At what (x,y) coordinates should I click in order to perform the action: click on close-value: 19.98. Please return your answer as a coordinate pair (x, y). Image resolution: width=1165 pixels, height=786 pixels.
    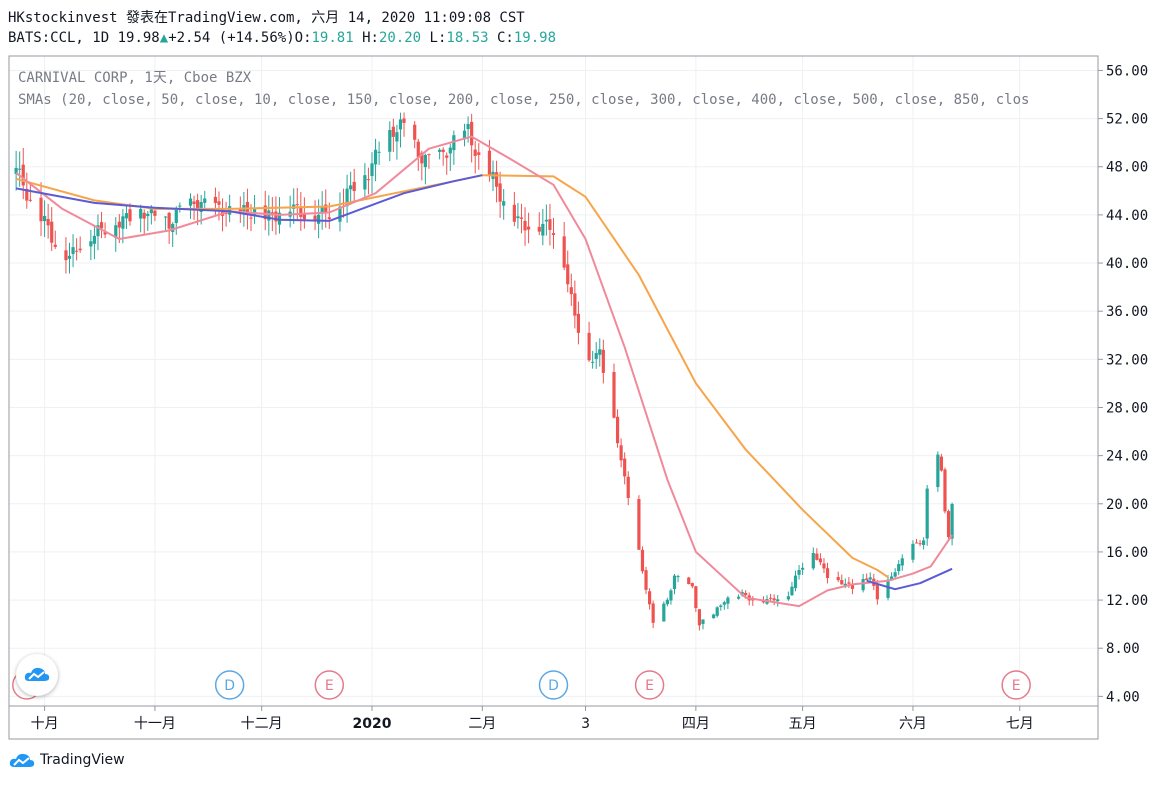
    Looking at the image, I should click on (535, 38).